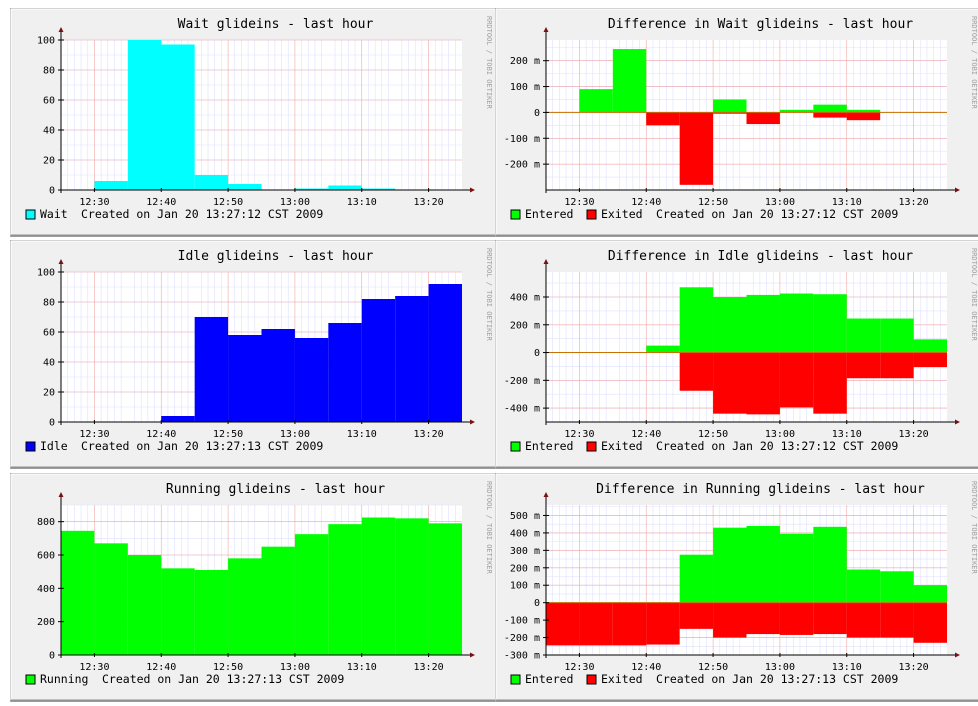 Image resolution: width=978 pixels, height=706 pixels. I want to click on chart-title: Idle glideins - last hour, so click(276, 256).